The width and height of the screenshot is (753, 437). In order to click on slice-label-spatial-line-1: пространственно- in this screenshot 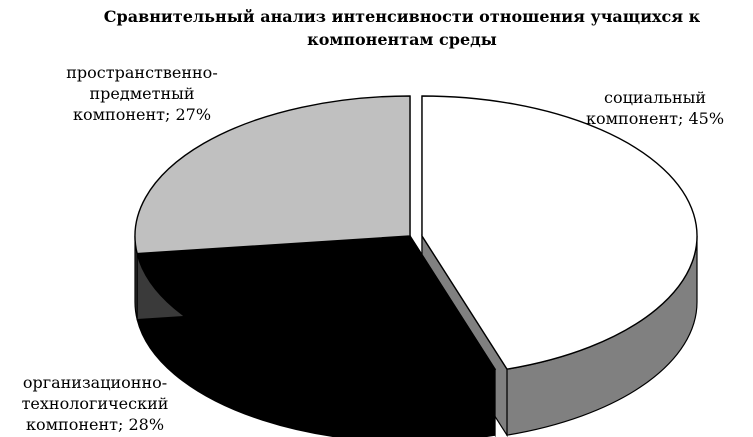, I will do `click(141, 72)`.